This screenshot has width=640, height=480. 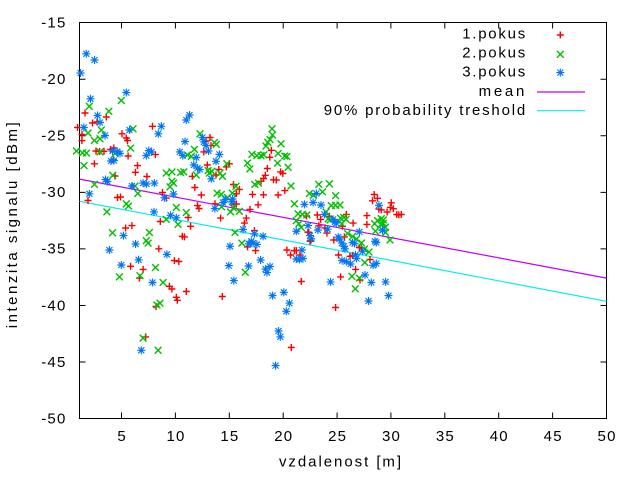 I want to click on svg-text: 15, so click(x=229, y=436).